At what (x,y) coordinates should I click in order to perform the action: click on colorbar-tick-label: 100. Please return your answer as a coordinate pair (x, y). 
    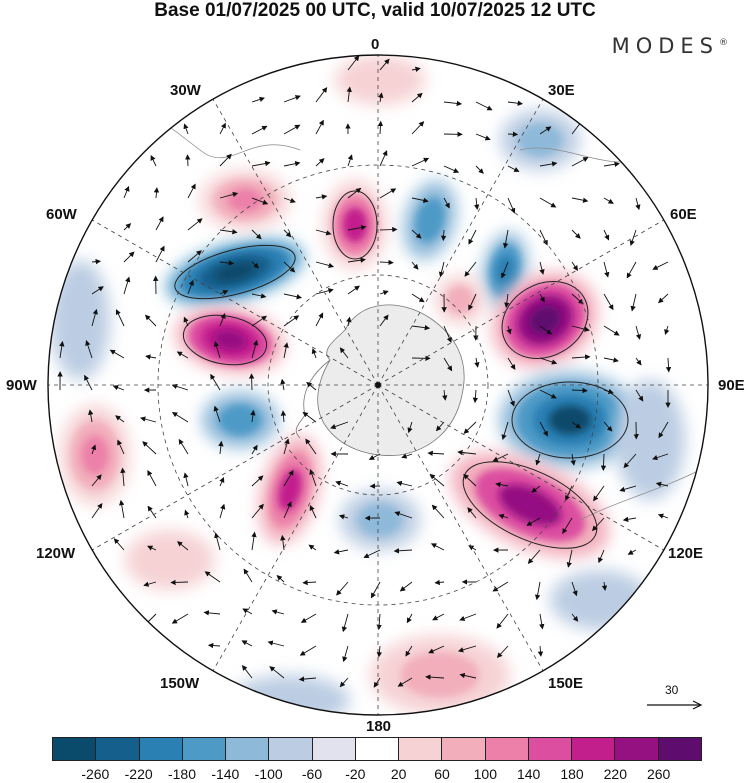
    Looking at the image, I should click on (485, 774).